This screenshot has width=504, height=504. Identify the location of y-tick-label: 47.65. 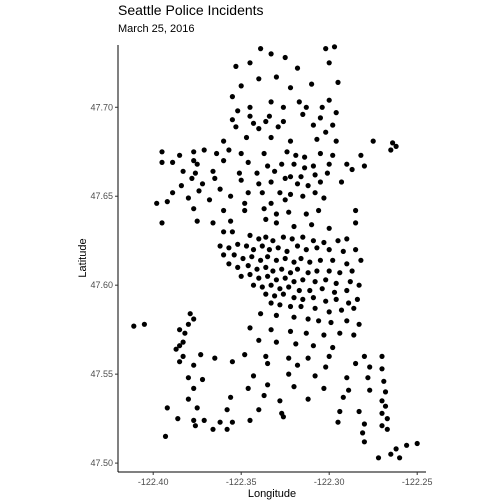
(101, 196).